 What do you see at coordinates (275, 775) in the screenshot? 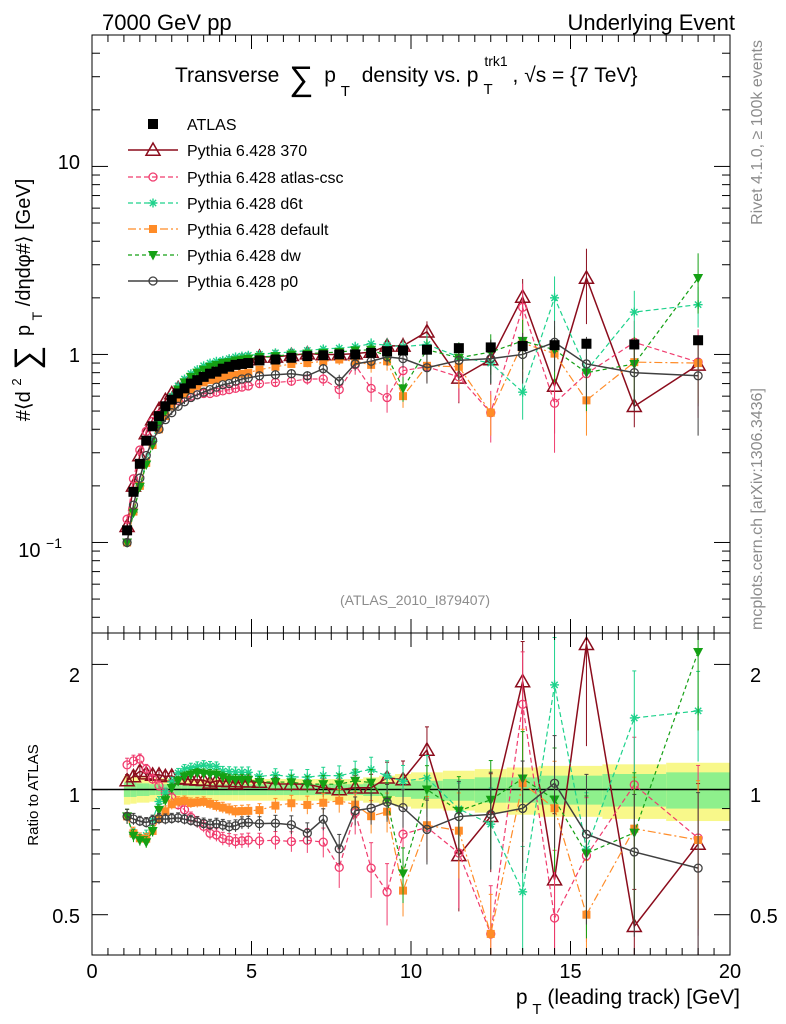
I see `ratio-point-d6t` at bounding box center [275, 775].